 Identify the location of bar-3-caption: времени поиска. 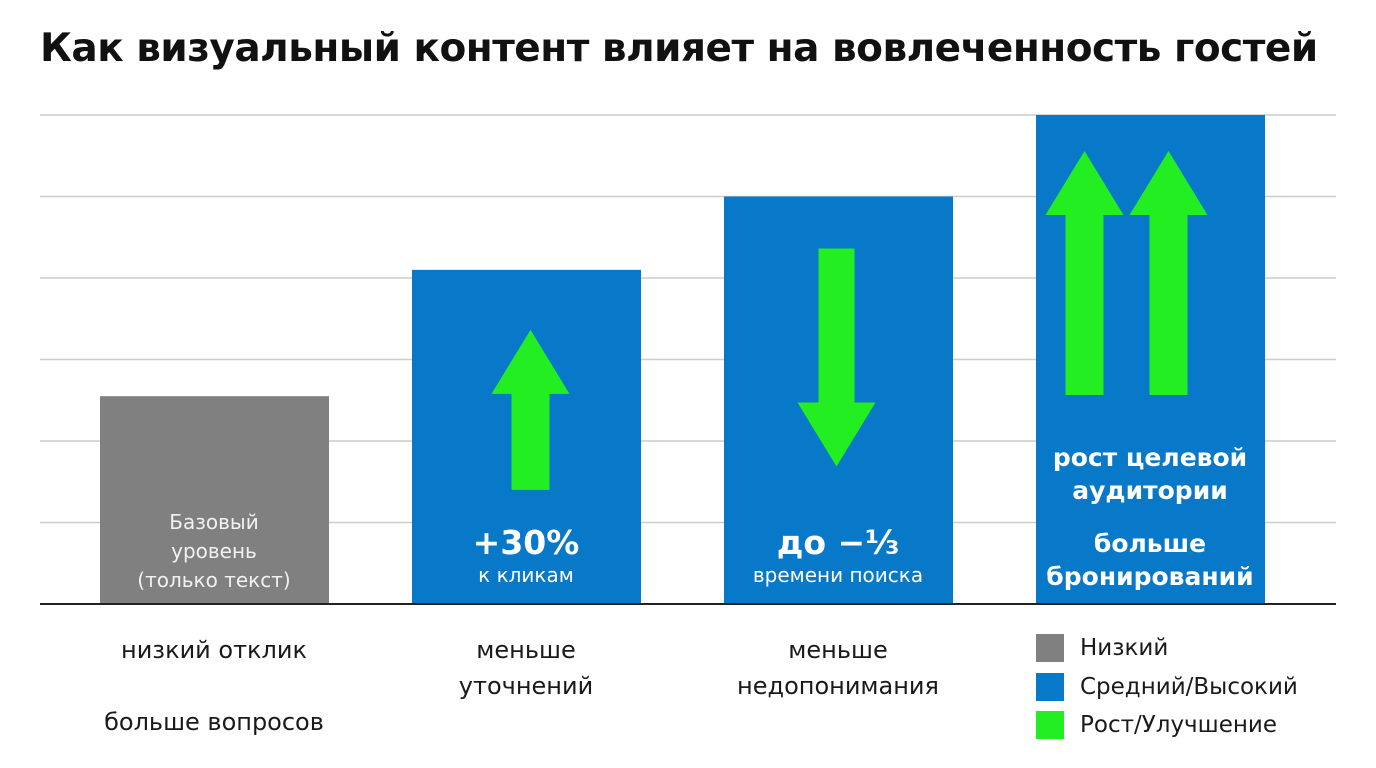
(838, 575).